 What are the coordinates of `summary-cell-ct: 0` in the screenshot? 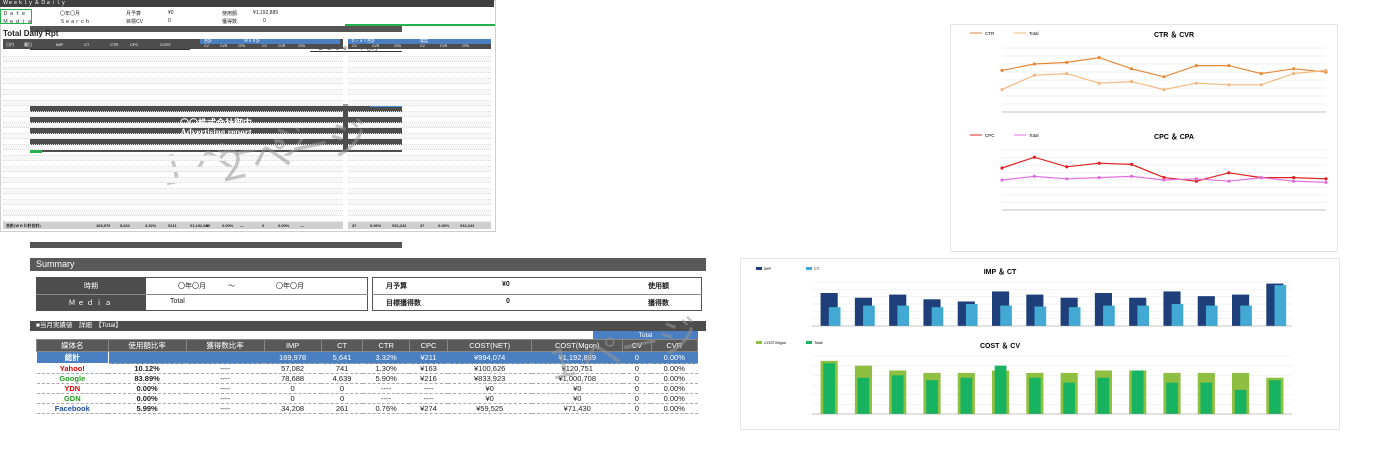 It's located at (342, 398).